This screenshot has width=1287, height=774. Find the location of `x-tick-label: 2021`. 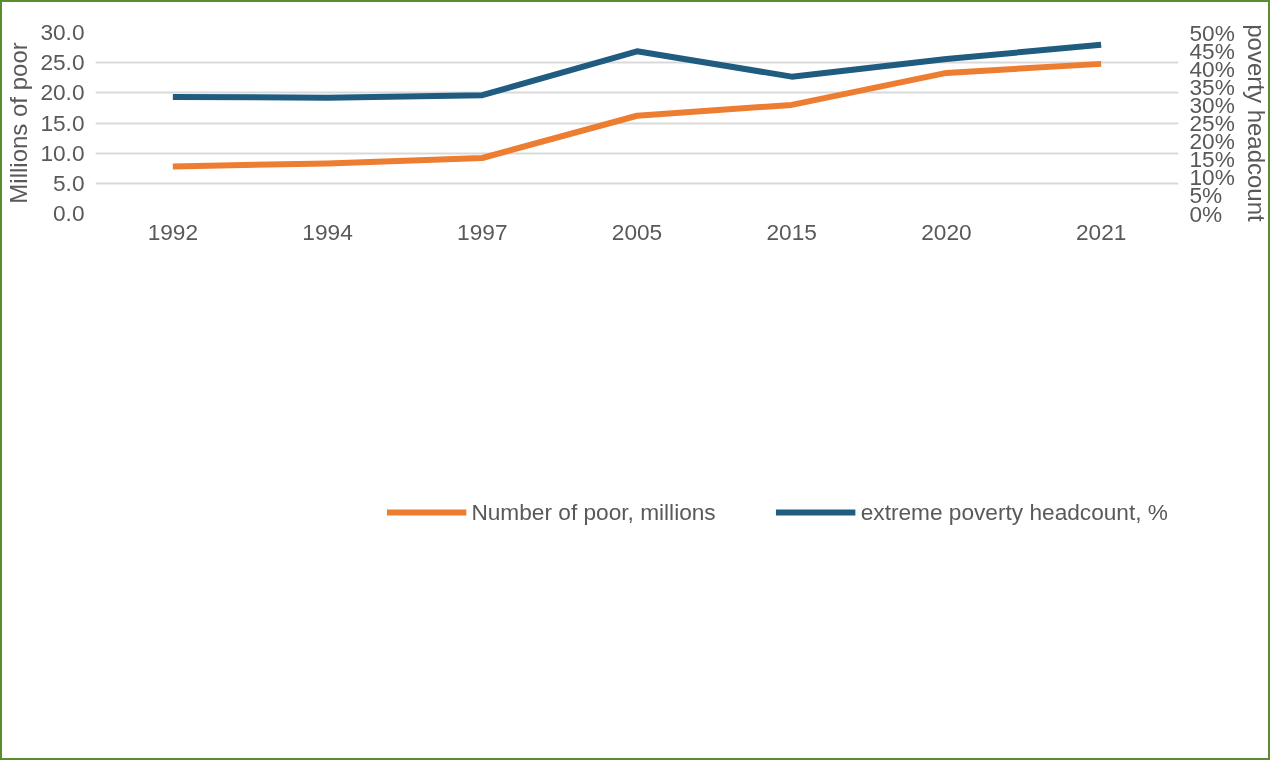

x-tick-label: 2021 is located at coordinates (1101, 231).